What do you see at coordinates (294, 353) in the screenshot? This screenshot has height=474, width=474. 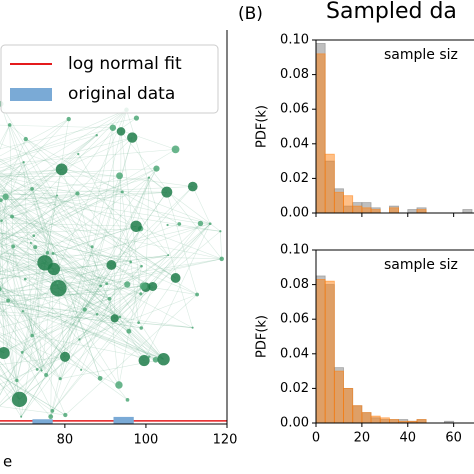 I see `y-tick-label: 0.04` at bounding box center [294, 353].